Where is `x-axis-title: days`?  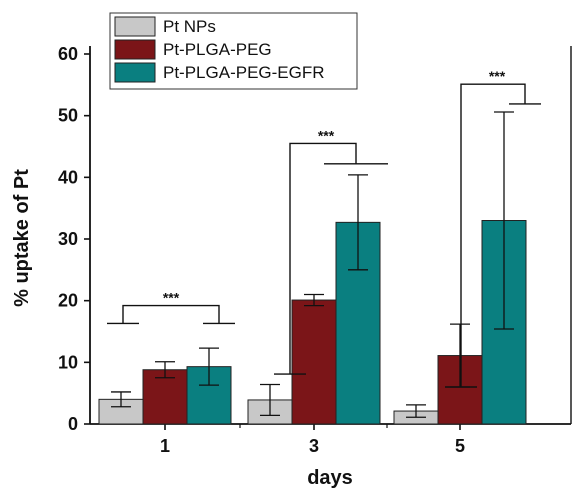
x-axis-title: days is located at coordinates (330, 478).